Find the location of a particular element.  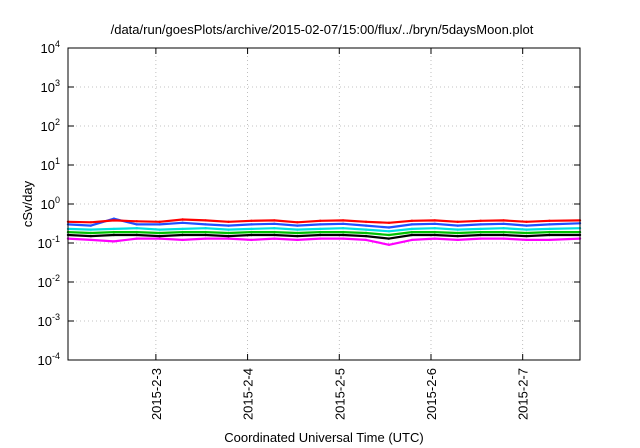

y-tick-label: 10⁴ is located at coordinates (50, 47).